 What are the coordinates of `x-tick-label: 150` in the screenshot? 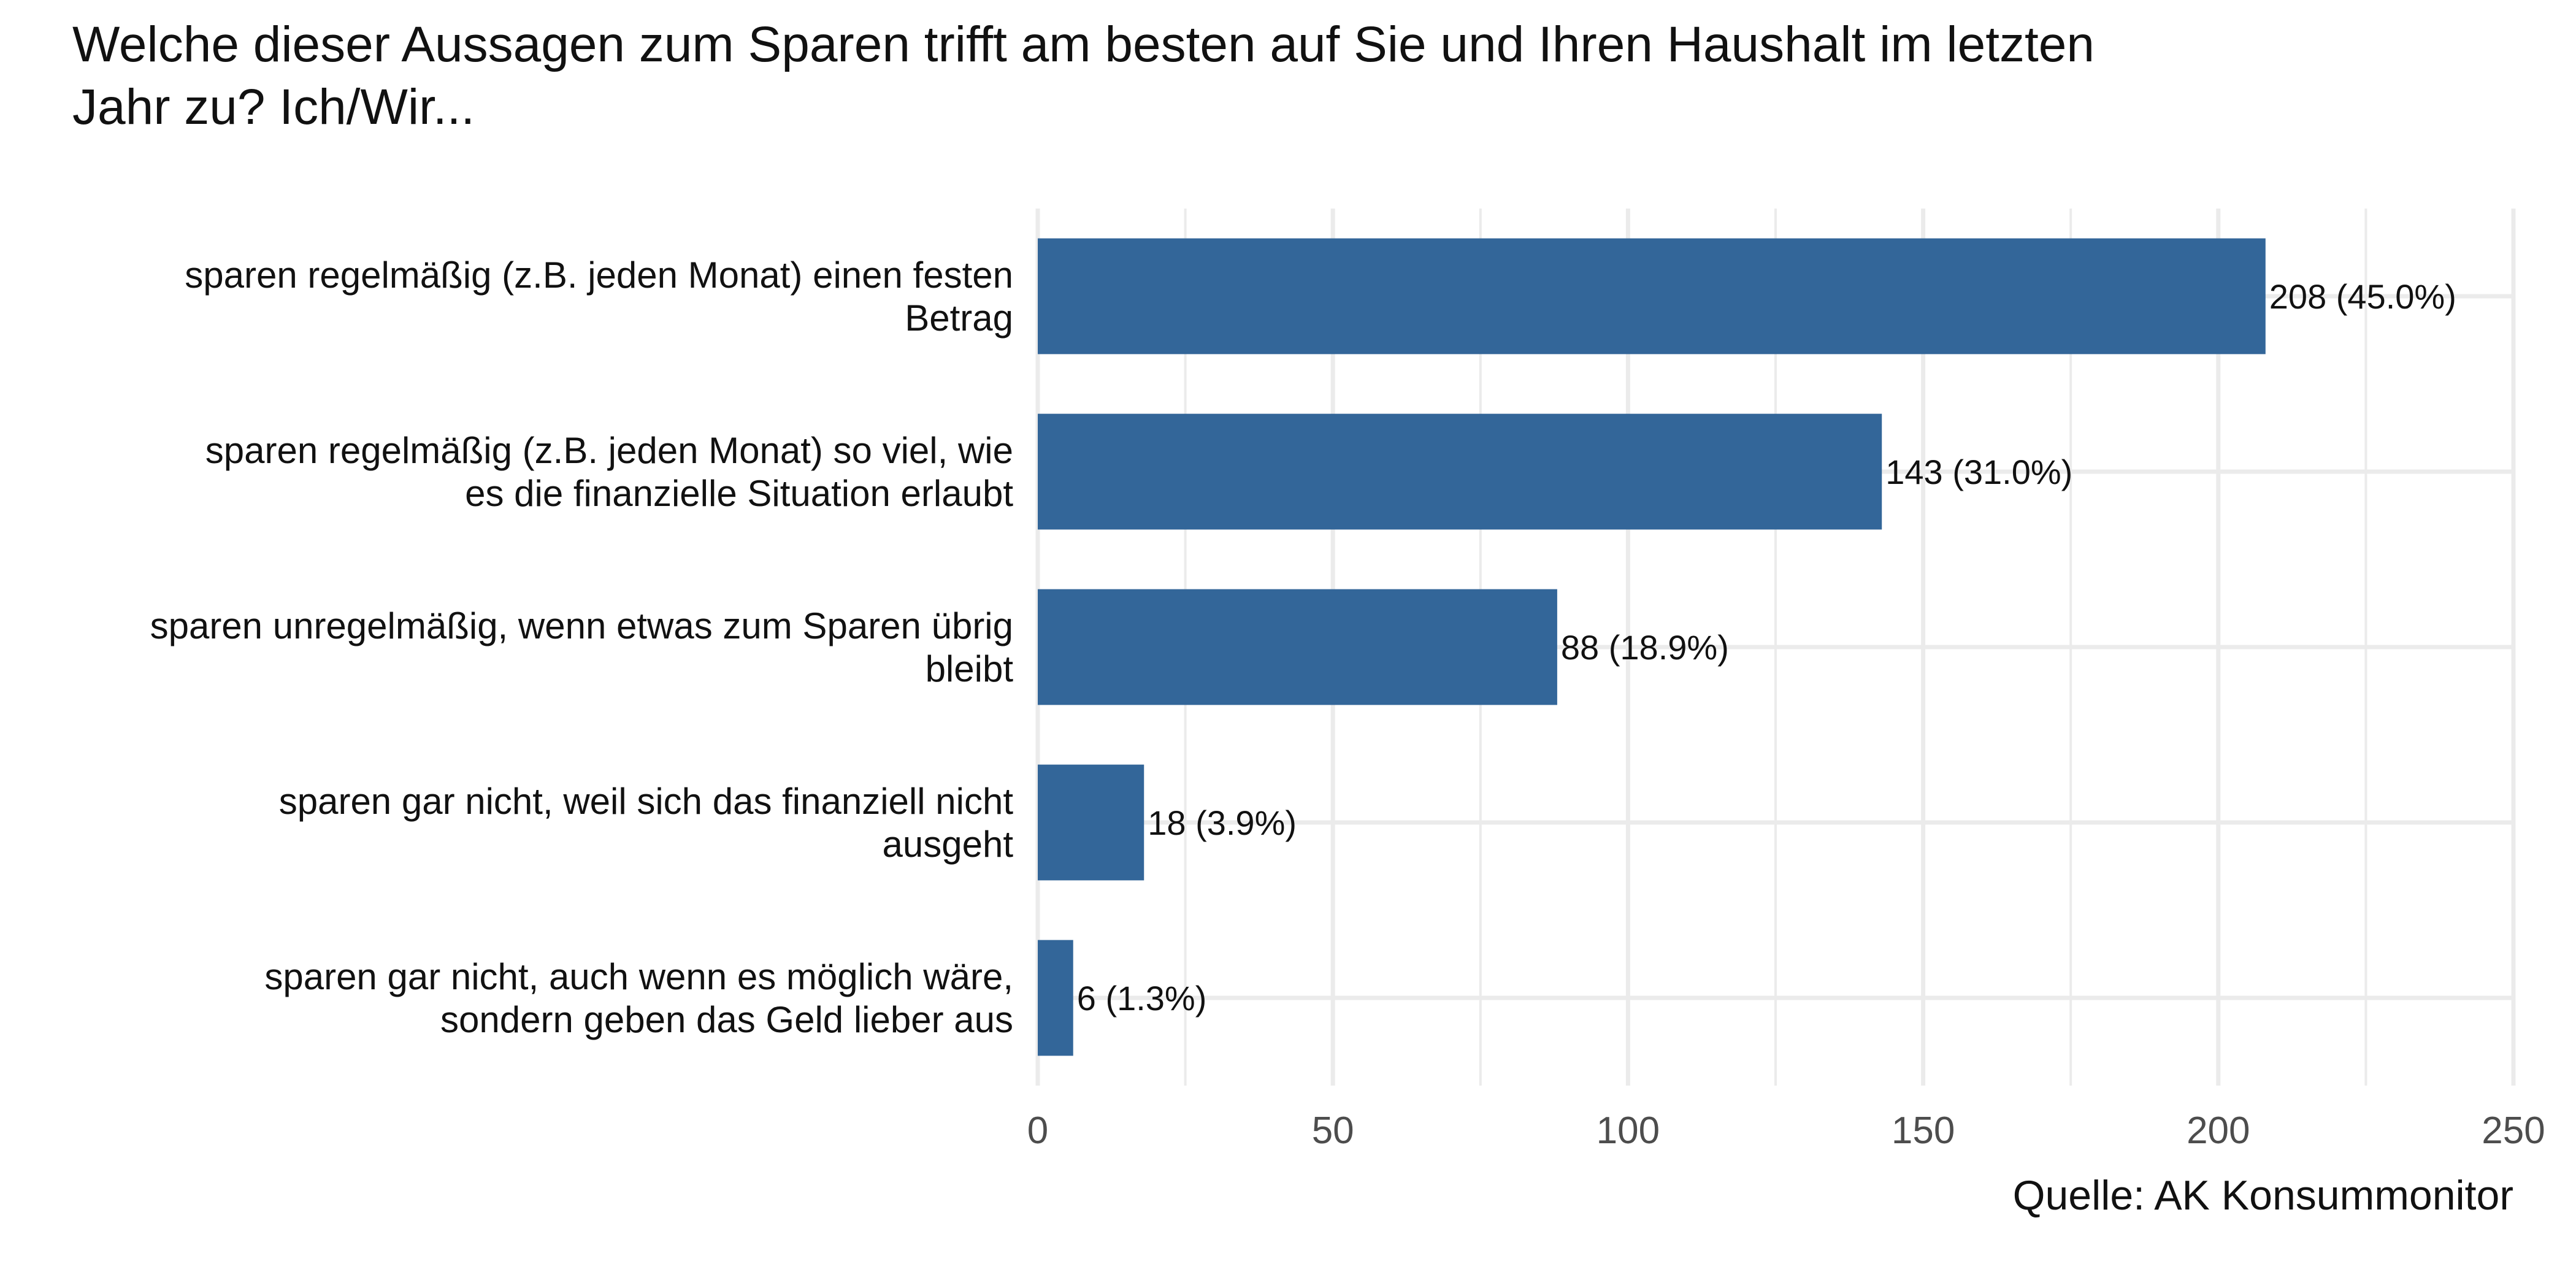 It's located at (1923, 1131).